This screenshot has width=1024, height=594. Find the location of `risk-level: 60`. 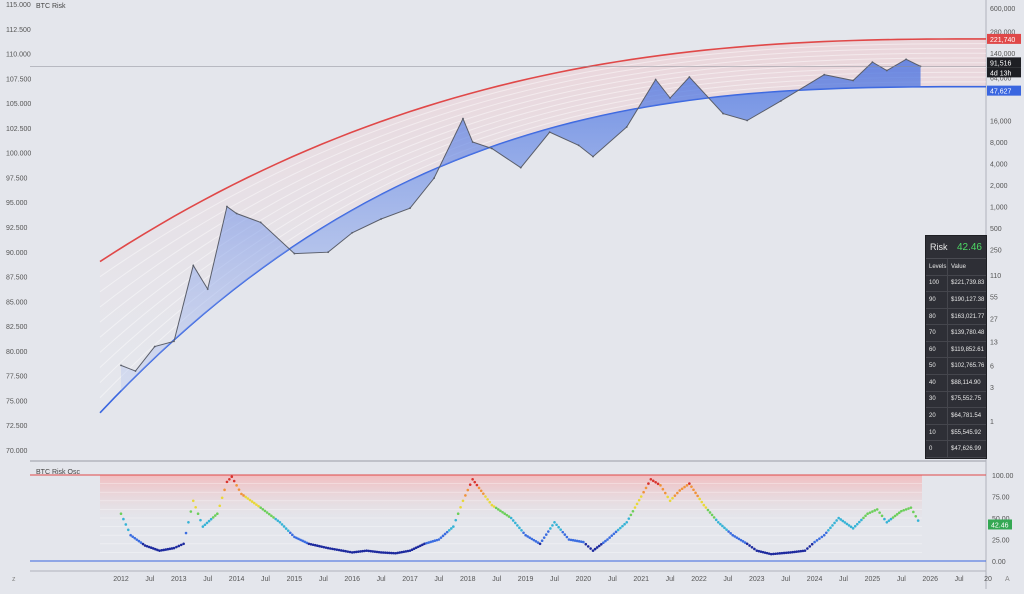

risk-level: 60 is located at coordinates (937, 349).